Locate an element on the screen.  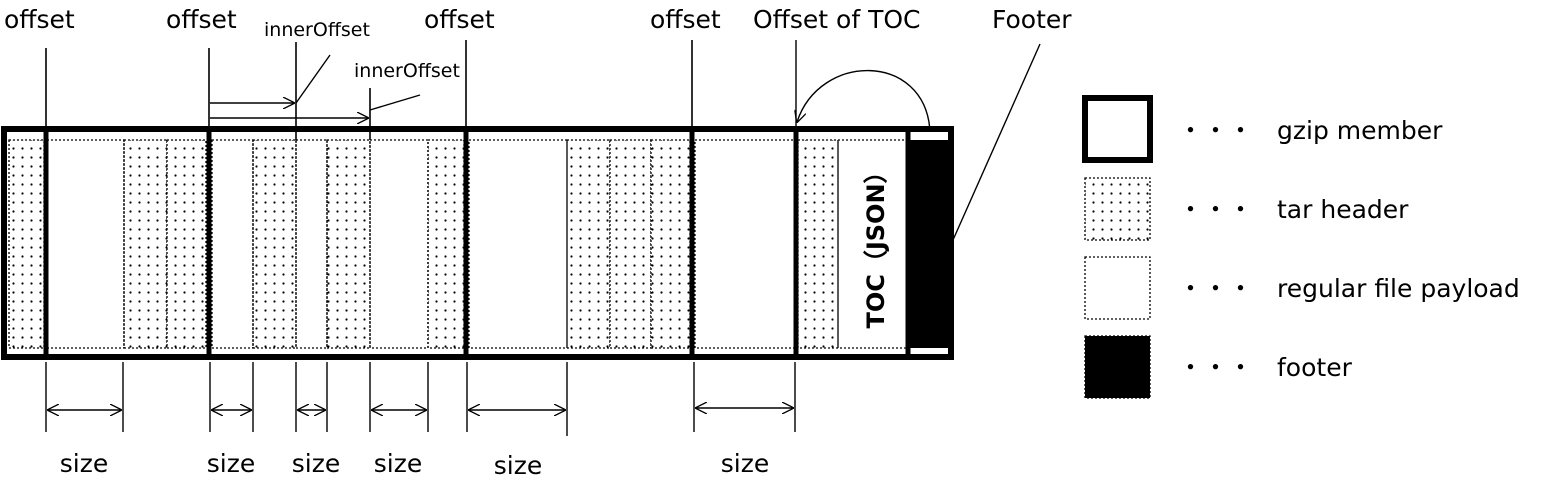
legend-label-tar-header: tar header is located at coordinates (1343, 209).